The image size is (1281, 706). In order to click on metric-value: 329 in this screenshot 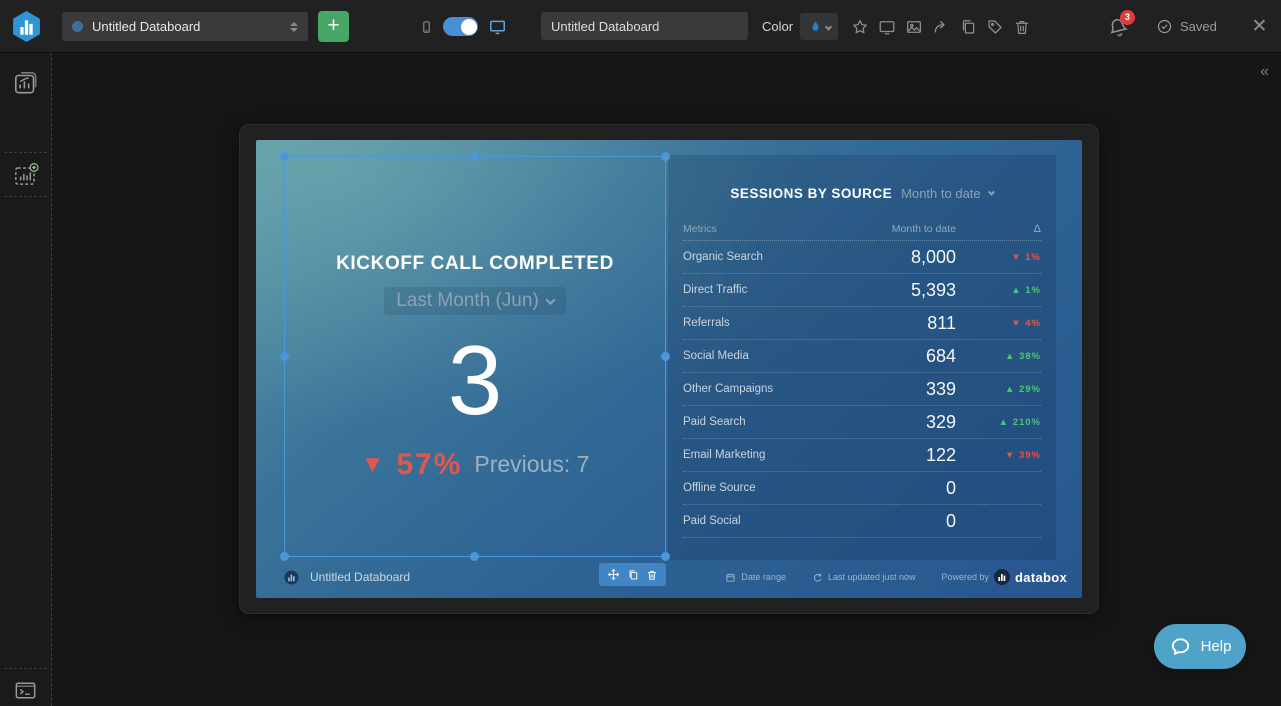, I will do `click(940, 421)`.